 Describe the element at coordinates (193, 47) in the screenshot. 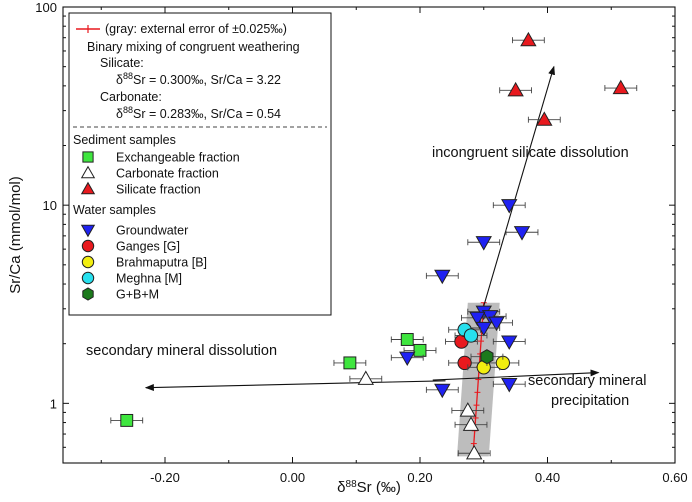

I see `legend-mixing-heading: Binary mixing of congruent weathering` at that location.